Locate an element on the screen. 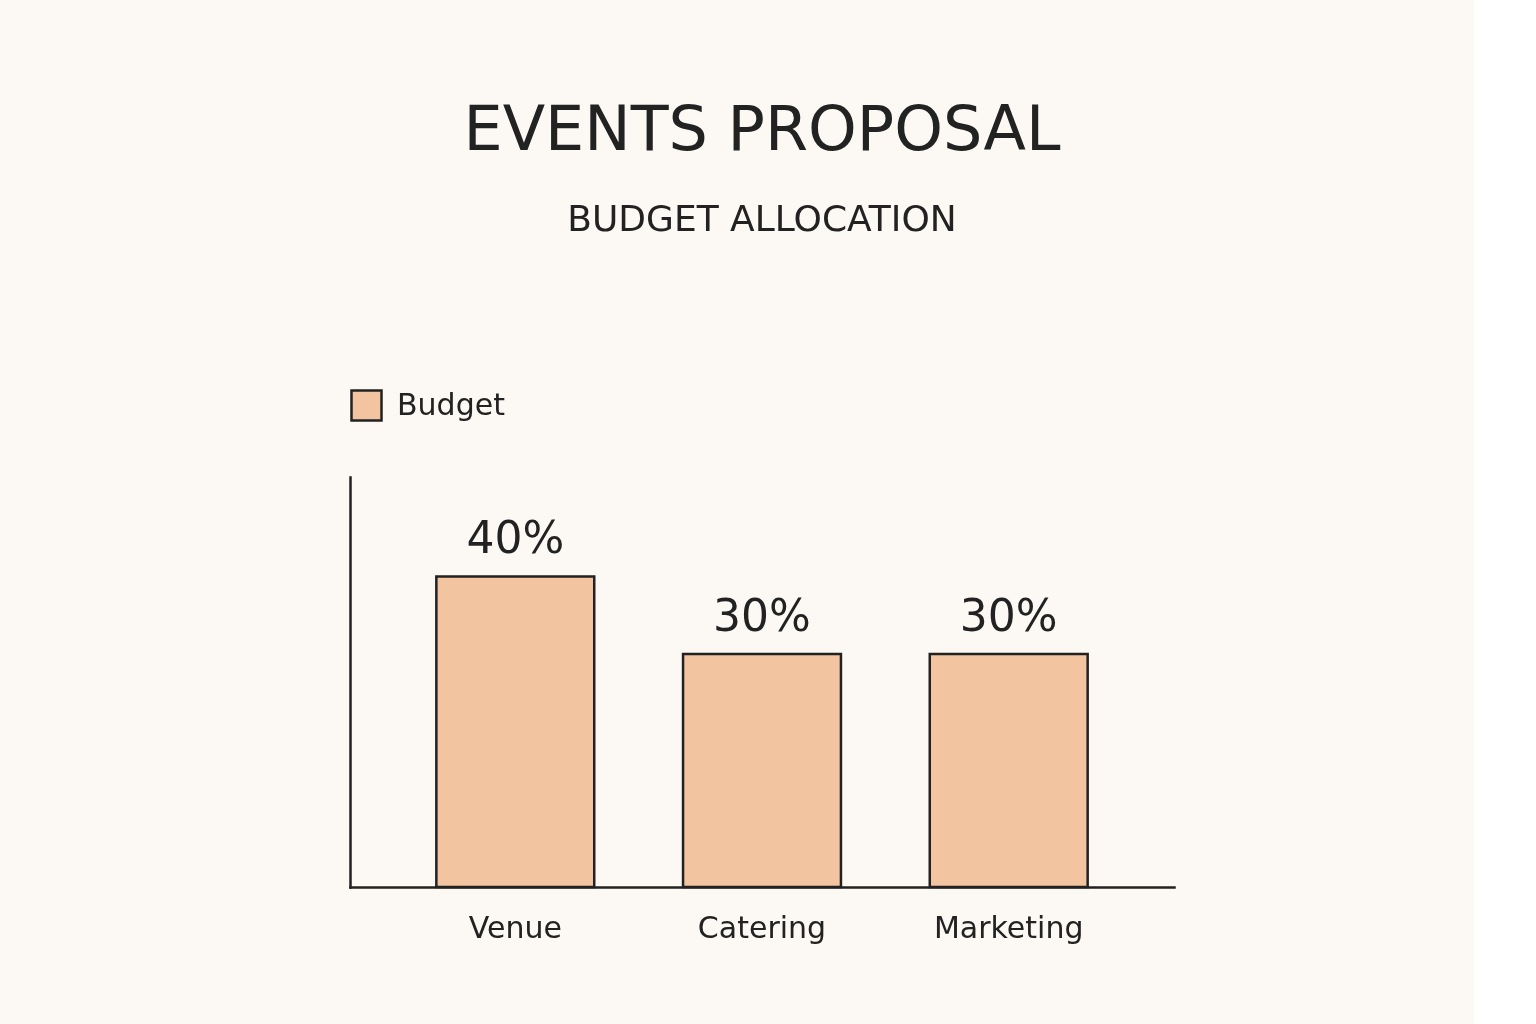 This screenshot has height=1024, width=1536. x-tick-label: Catering is located at coordinates (762, 927).